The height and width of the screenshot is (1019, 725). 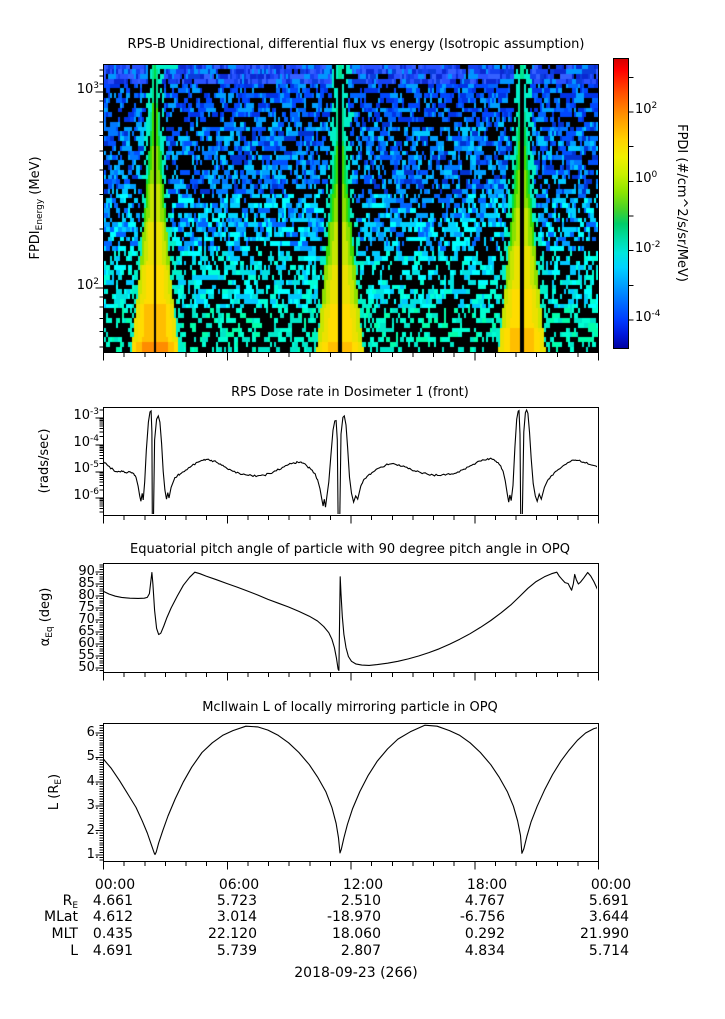 What do you see at coordinates (608, 917) in the screenshot?
I see `ephemeris-value: 3.644` at bounding box center [608, 917].